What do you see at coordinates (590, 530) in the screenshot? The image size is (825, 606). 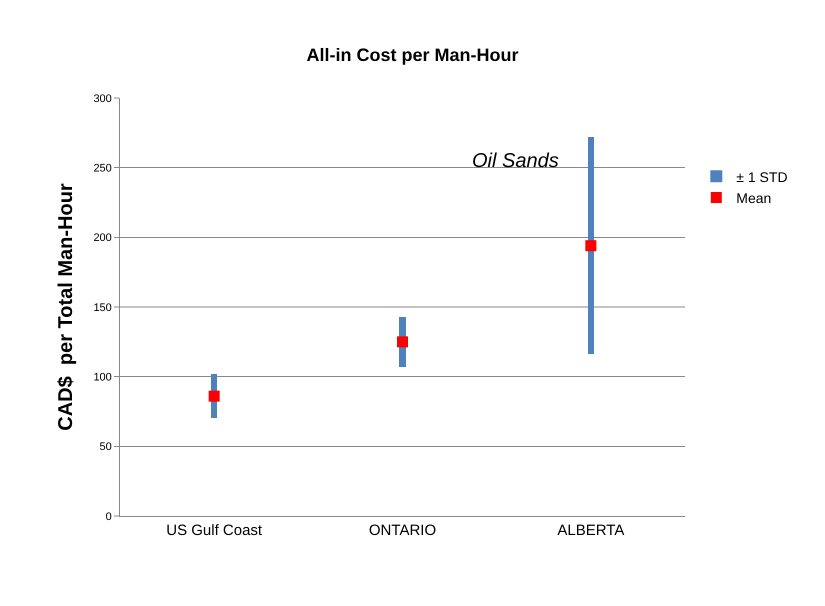 I see `x-tick-label: ALBERTA` at bounding box center [590, 530].